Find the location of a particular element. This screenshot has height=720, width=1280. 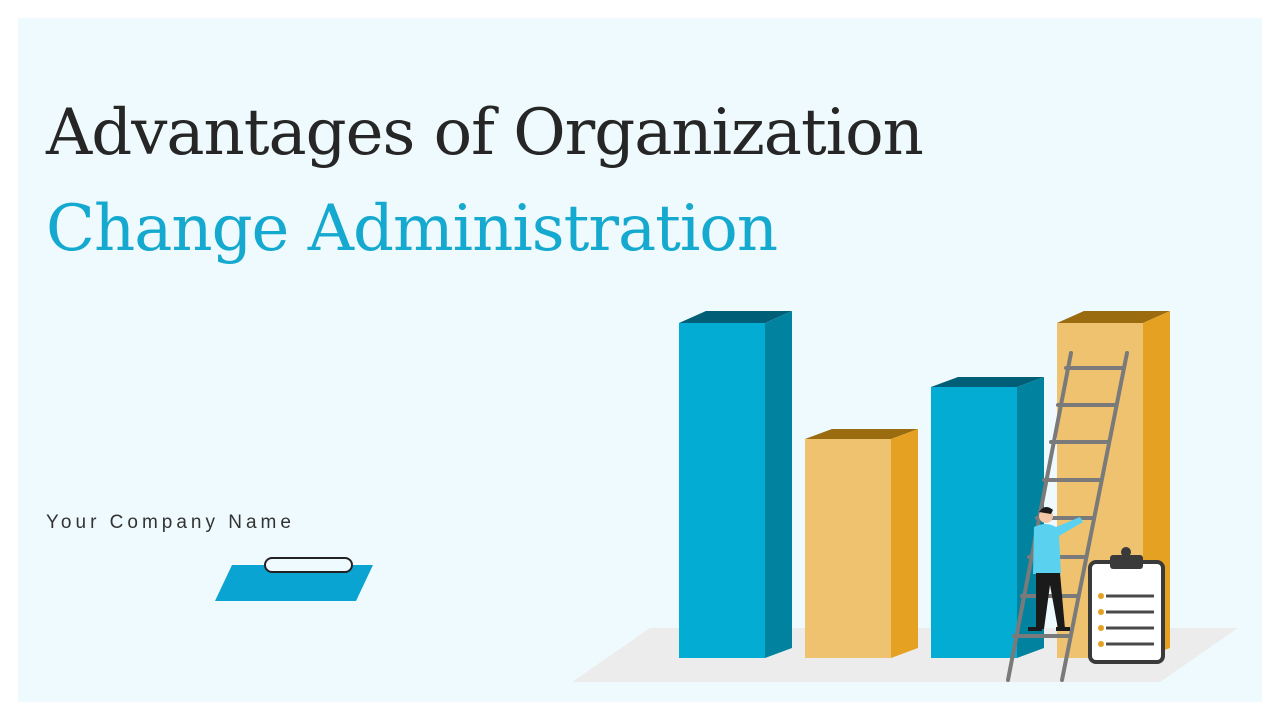

title-line-2: Change Administration is located at coordinates (412, 229).